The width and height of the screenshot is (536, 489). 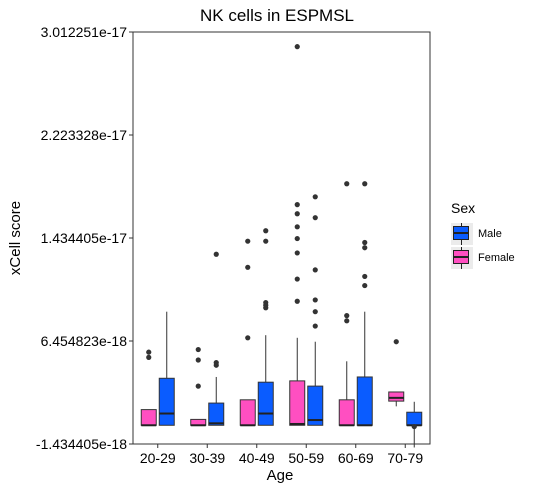 I want to click on y-tick-label: 3.012251e-17, so click(x=84, y=32).